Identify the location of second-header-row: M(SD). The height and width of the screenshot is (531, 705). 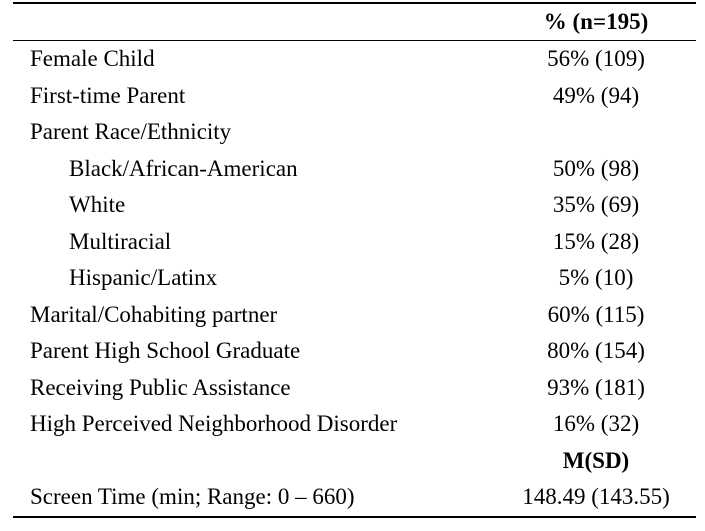
(354, 461).